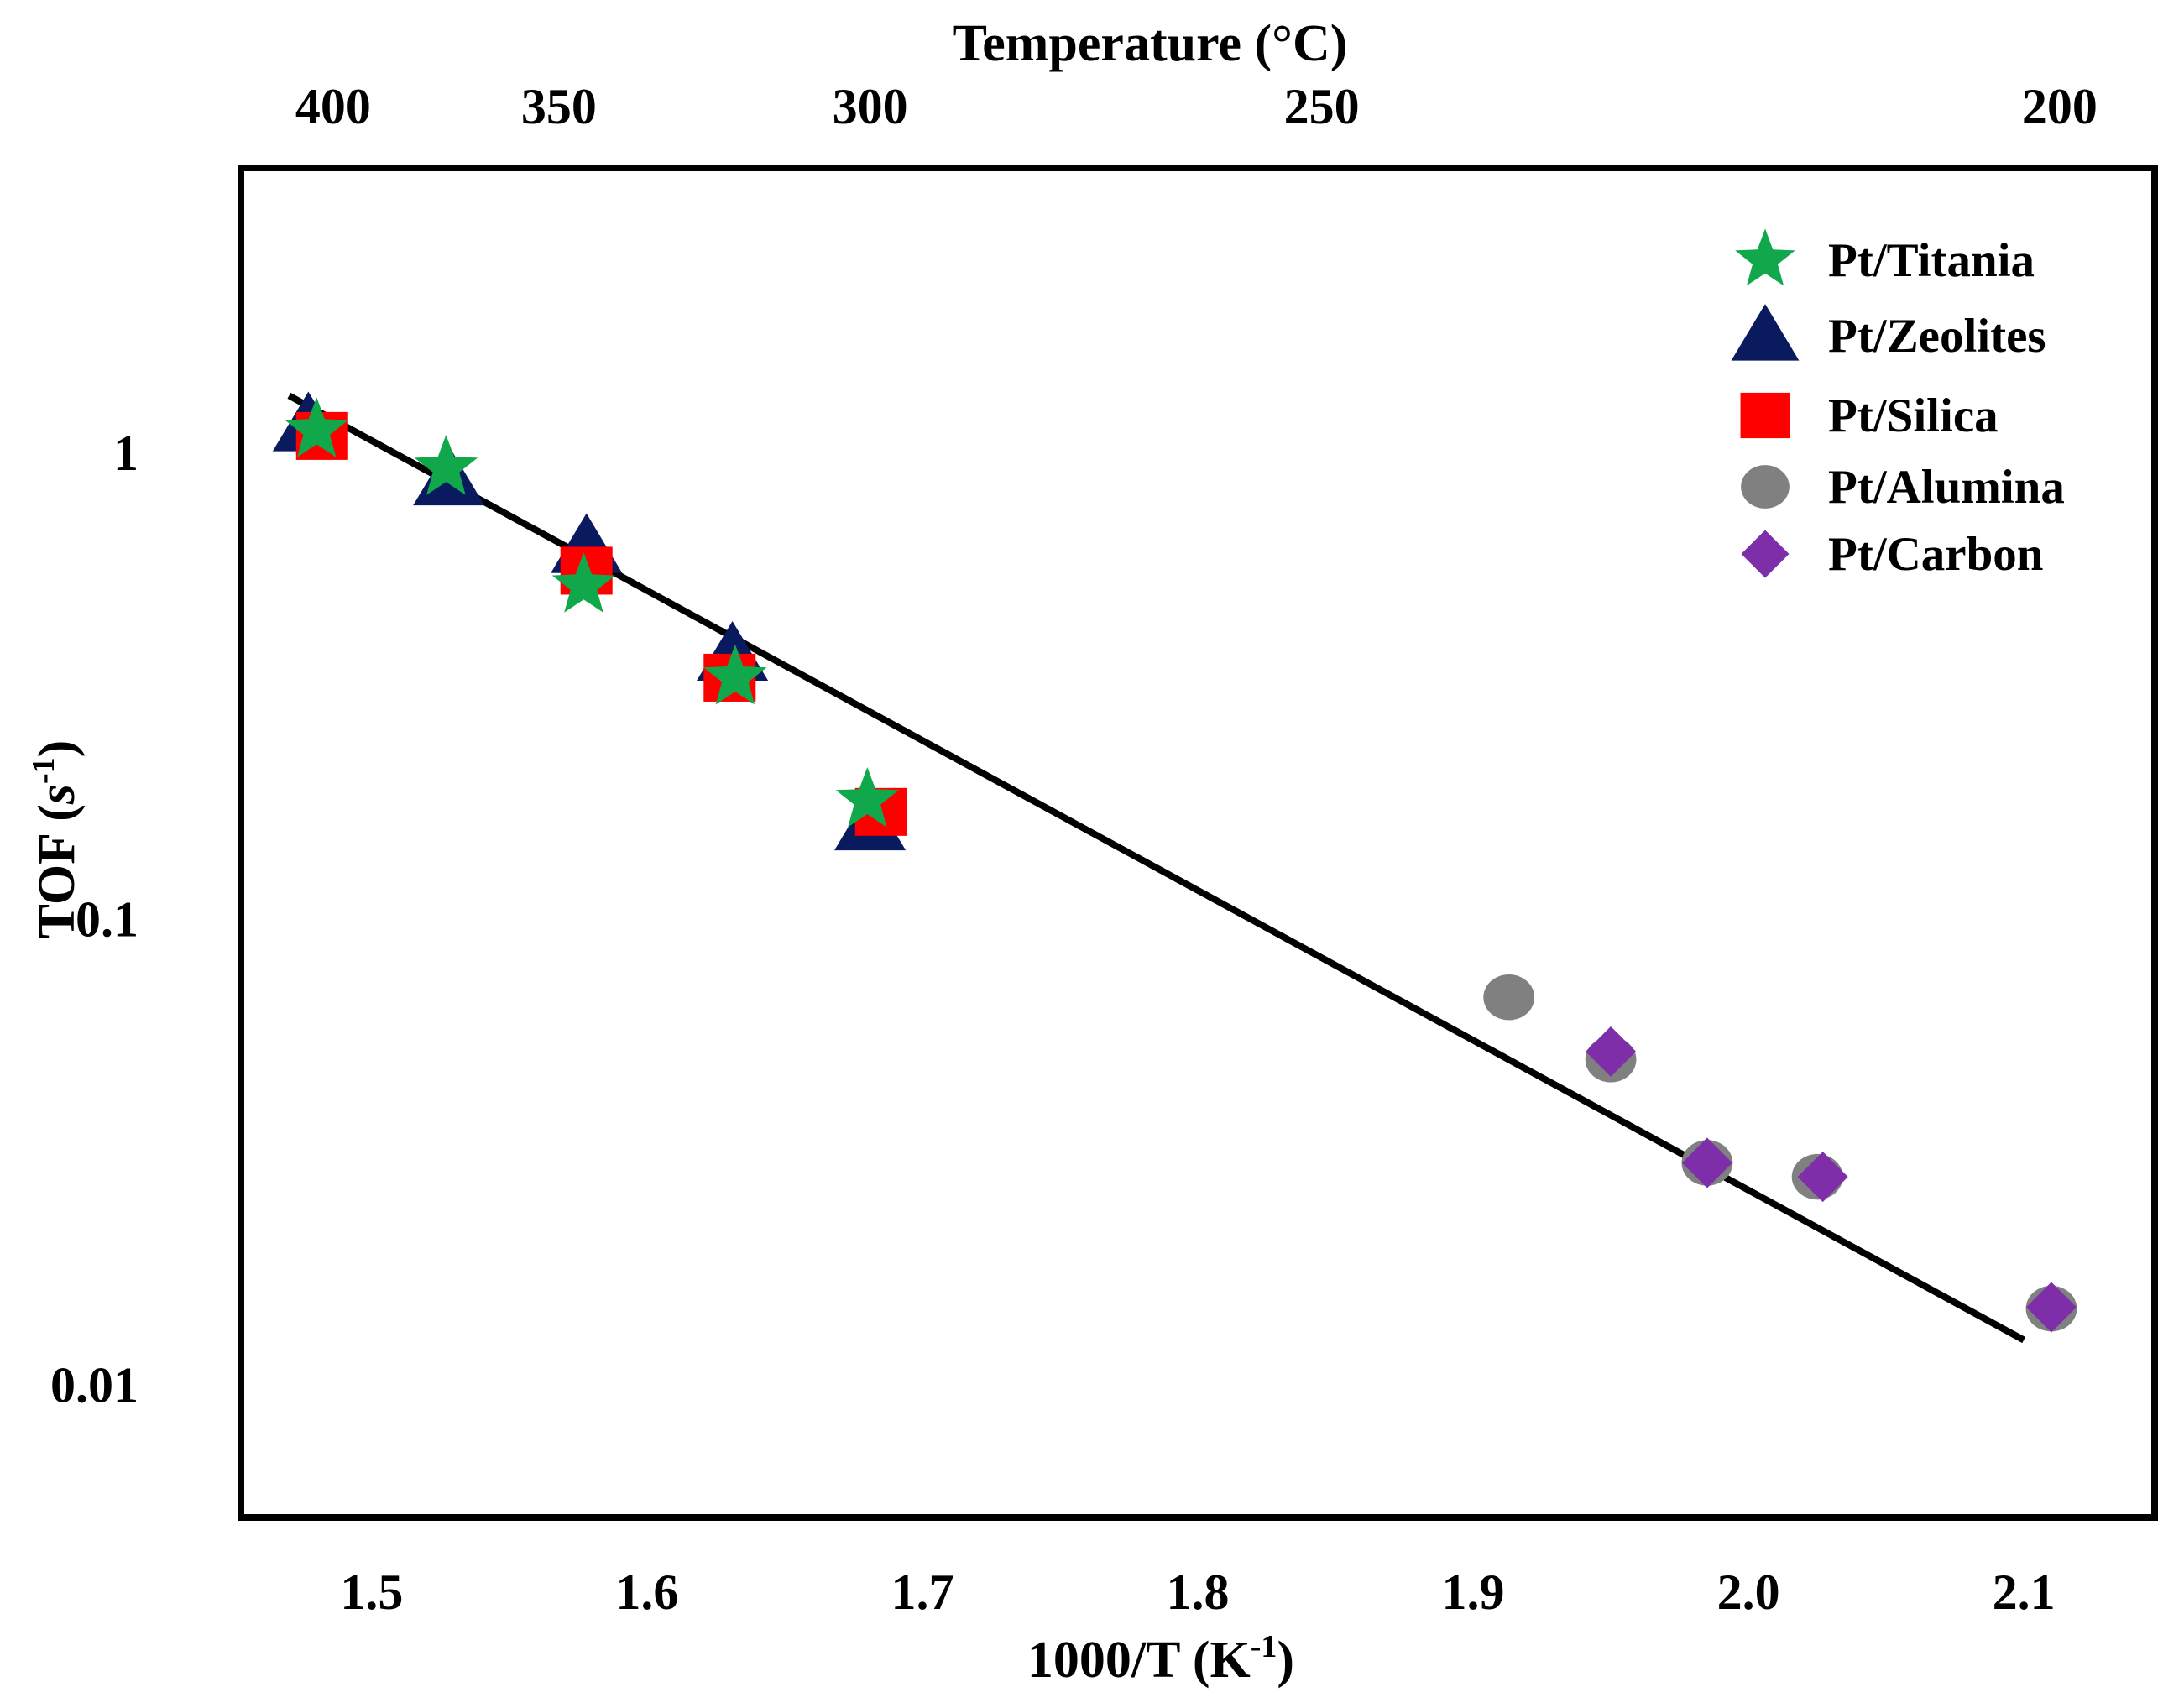 This screenshot has height=1708, width=2184. Describe the element at coordinates (1937, 336) in the screenshot. I see `legend-label: Pt/Zeolites` at that location.